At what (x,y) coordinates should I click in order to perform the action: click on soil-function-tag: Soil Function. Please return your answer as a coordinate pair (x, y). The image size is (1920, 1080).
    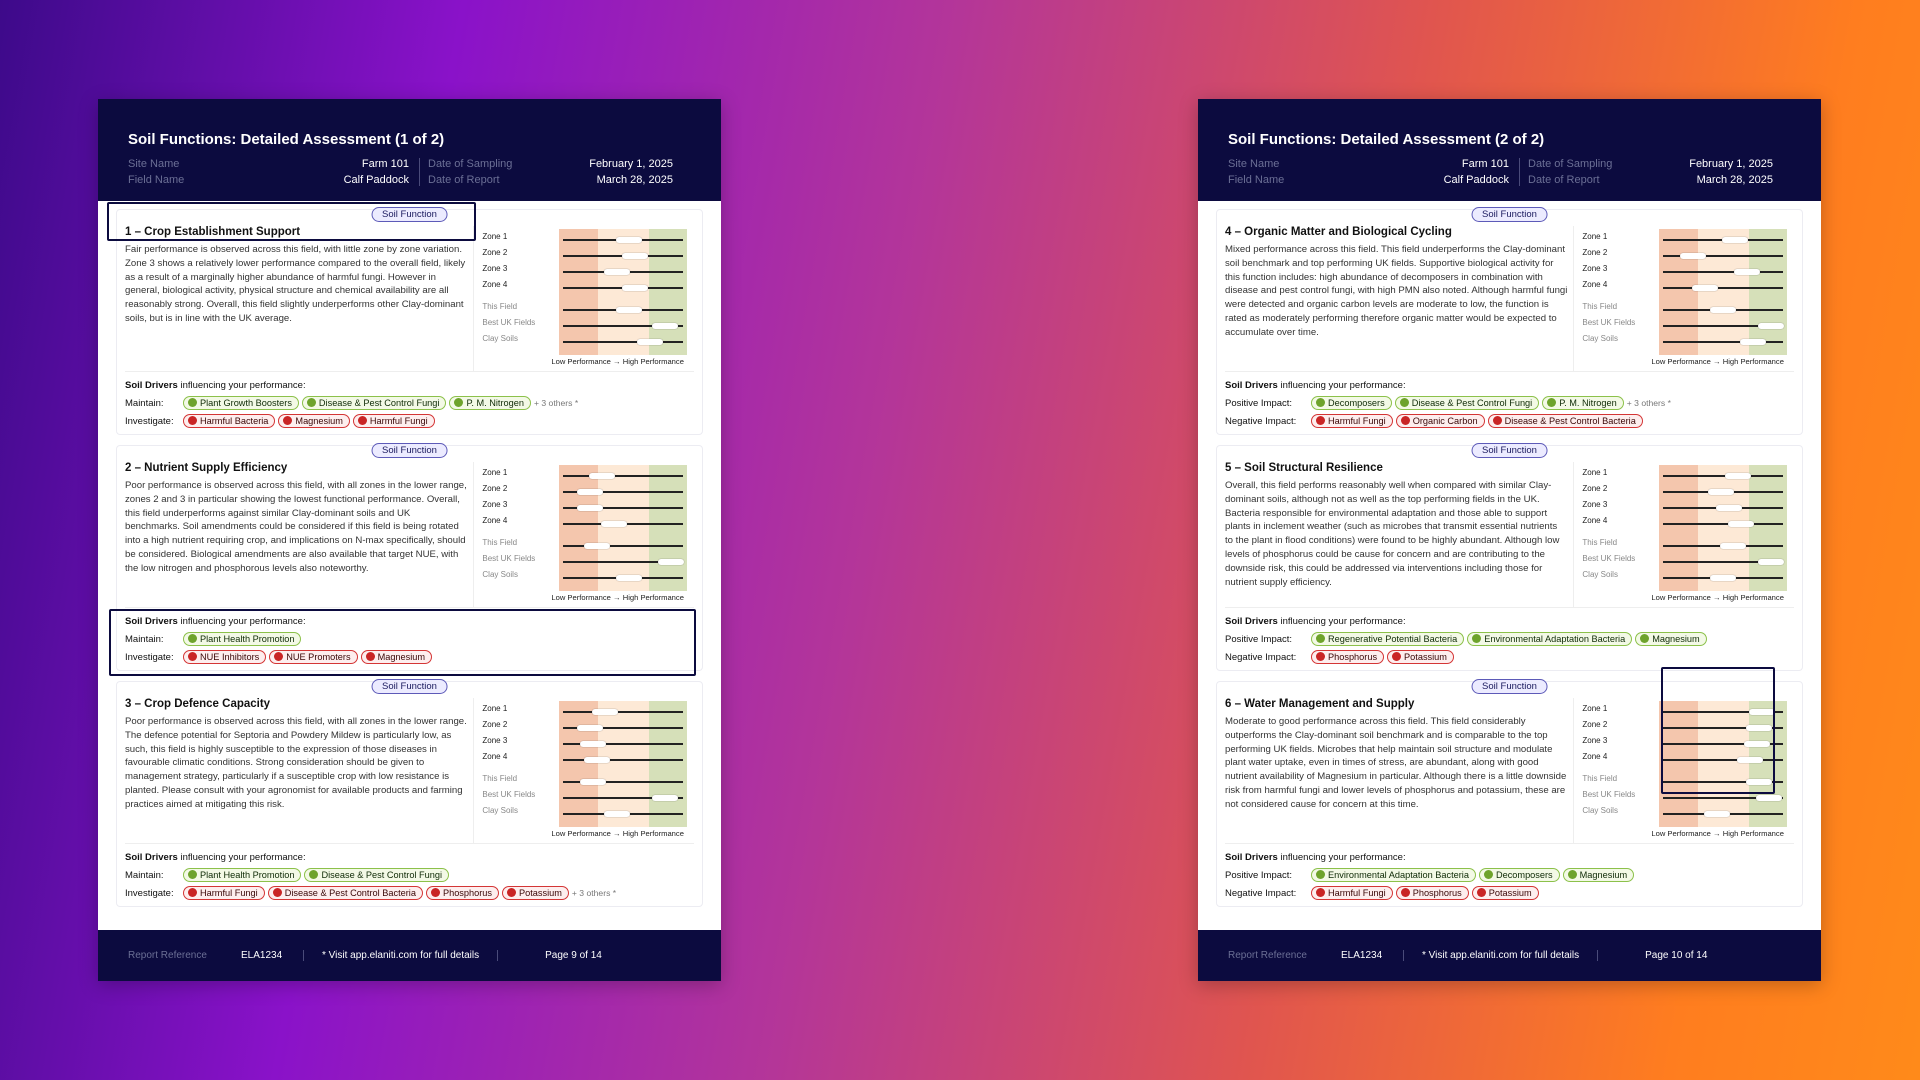
    Looking at the image, I should click on (1509, 686).